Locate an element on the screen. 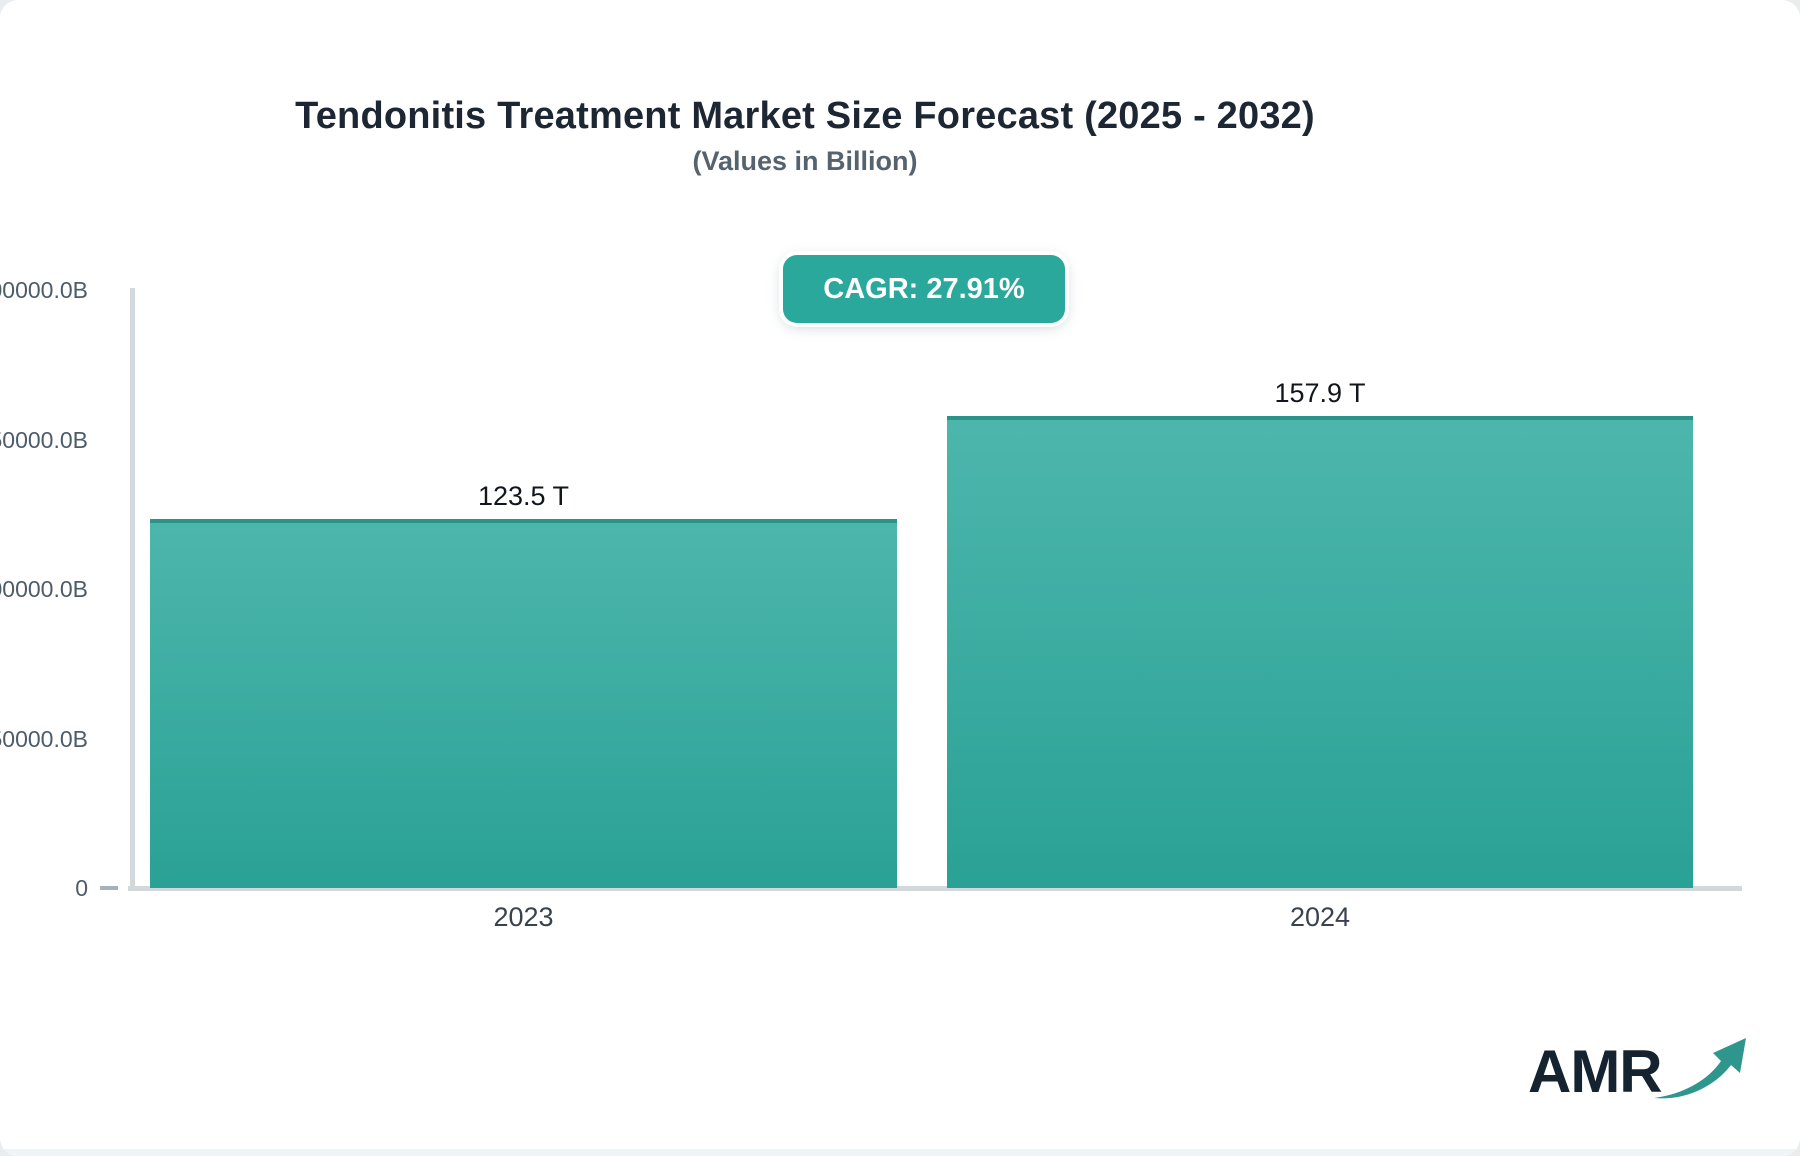 This screenshot has width=1800, height=1156. amr-logo-text: AMR is located at coordinates (1595, 1071).